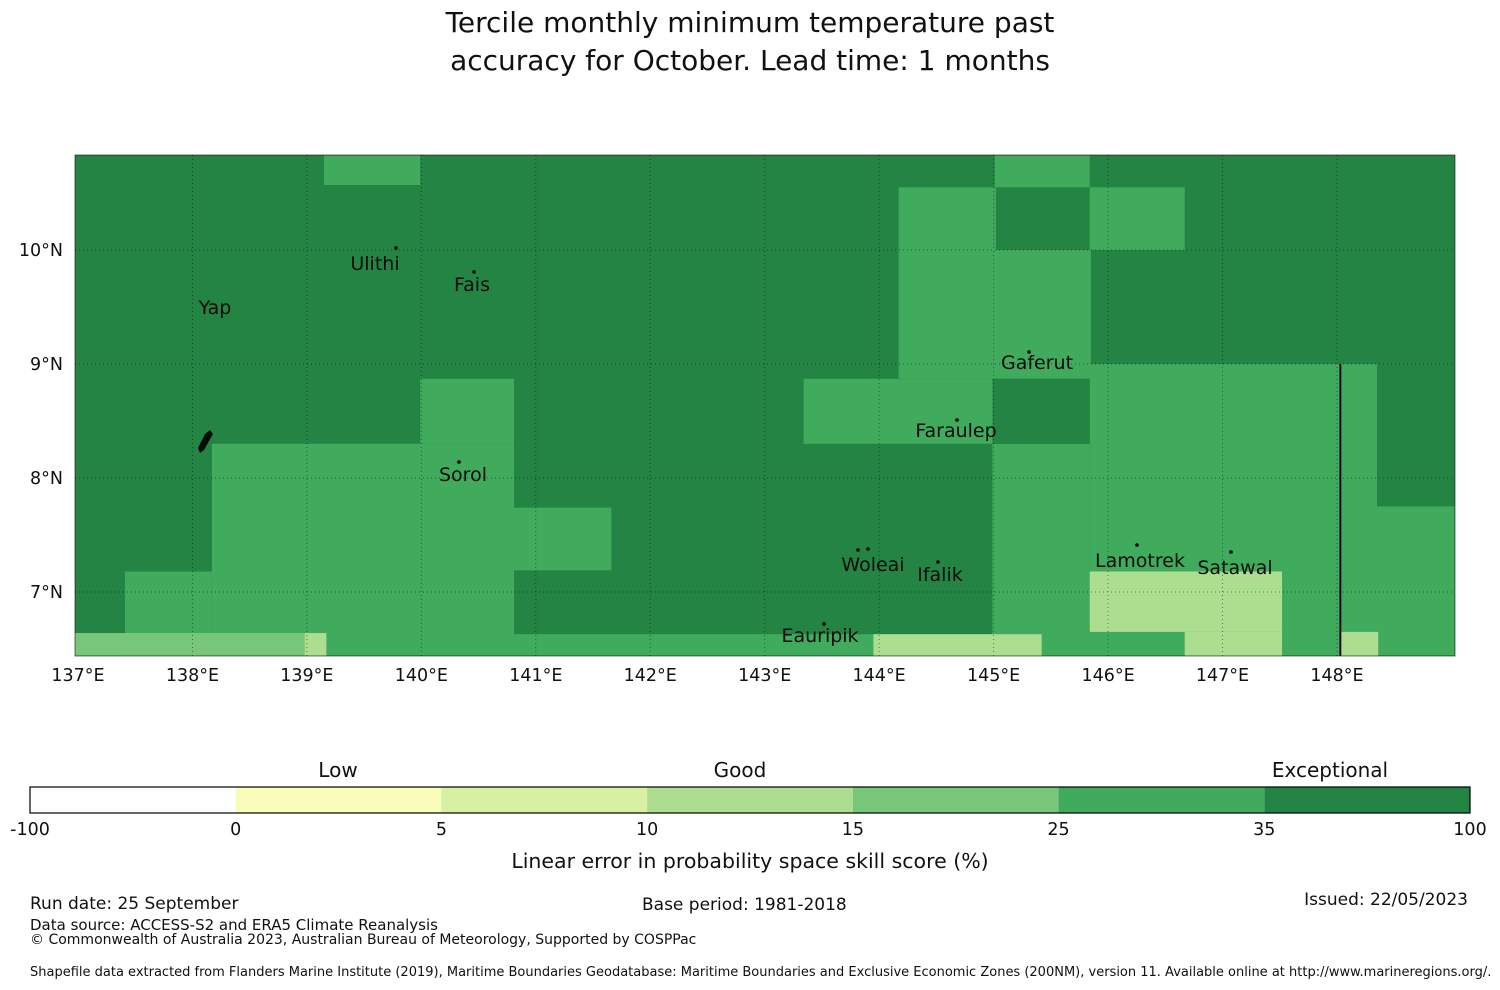  I want to click on island-label-ulithi: Ulithi, so click(374, 264).